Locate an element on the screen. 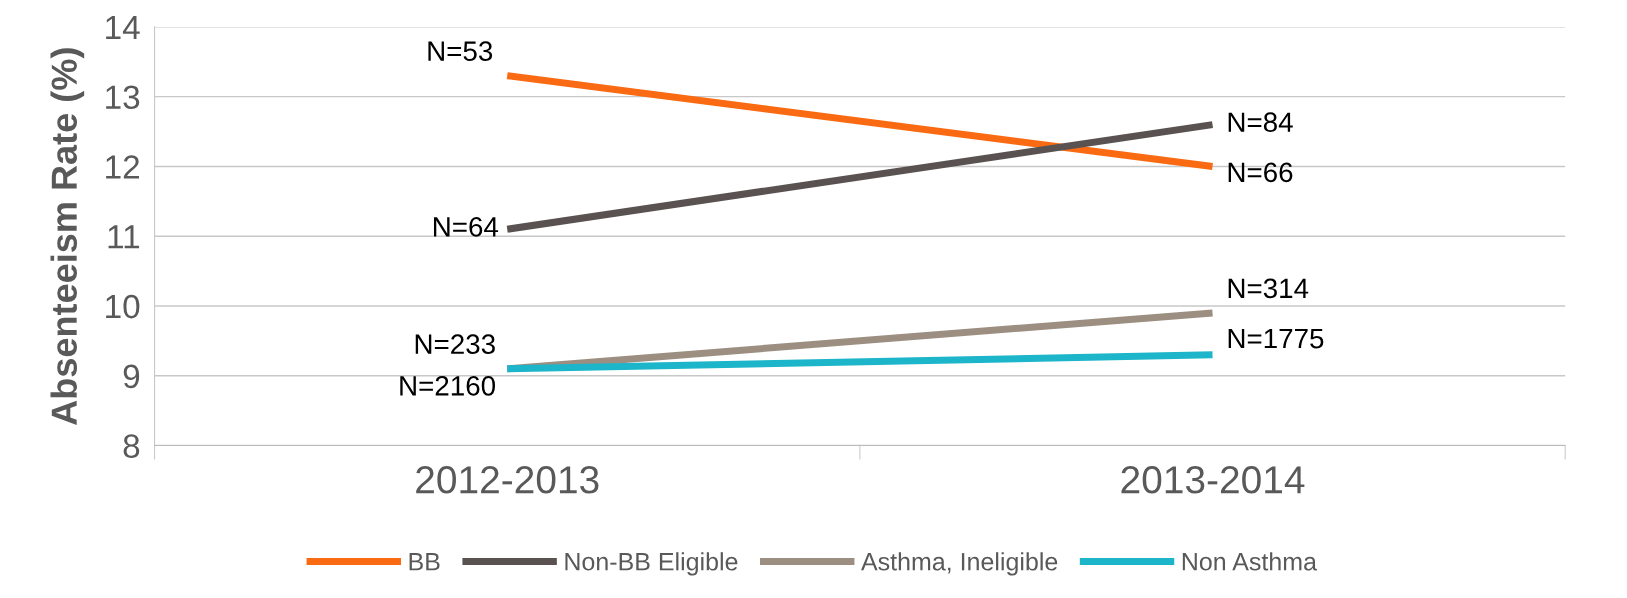 This screenshot has height=598, width=1627. legend-label: BB is located at coordinates (424, 562).